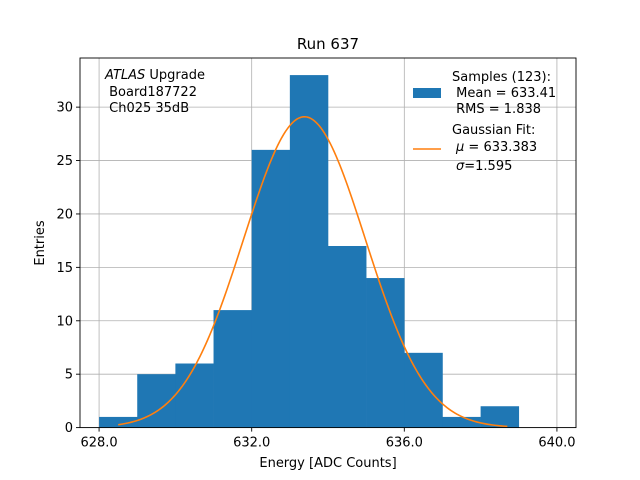 This screenshot has width=640, height=480. I want to click on legend-samples-mean: Mean = 633.41, so click(504, 93).